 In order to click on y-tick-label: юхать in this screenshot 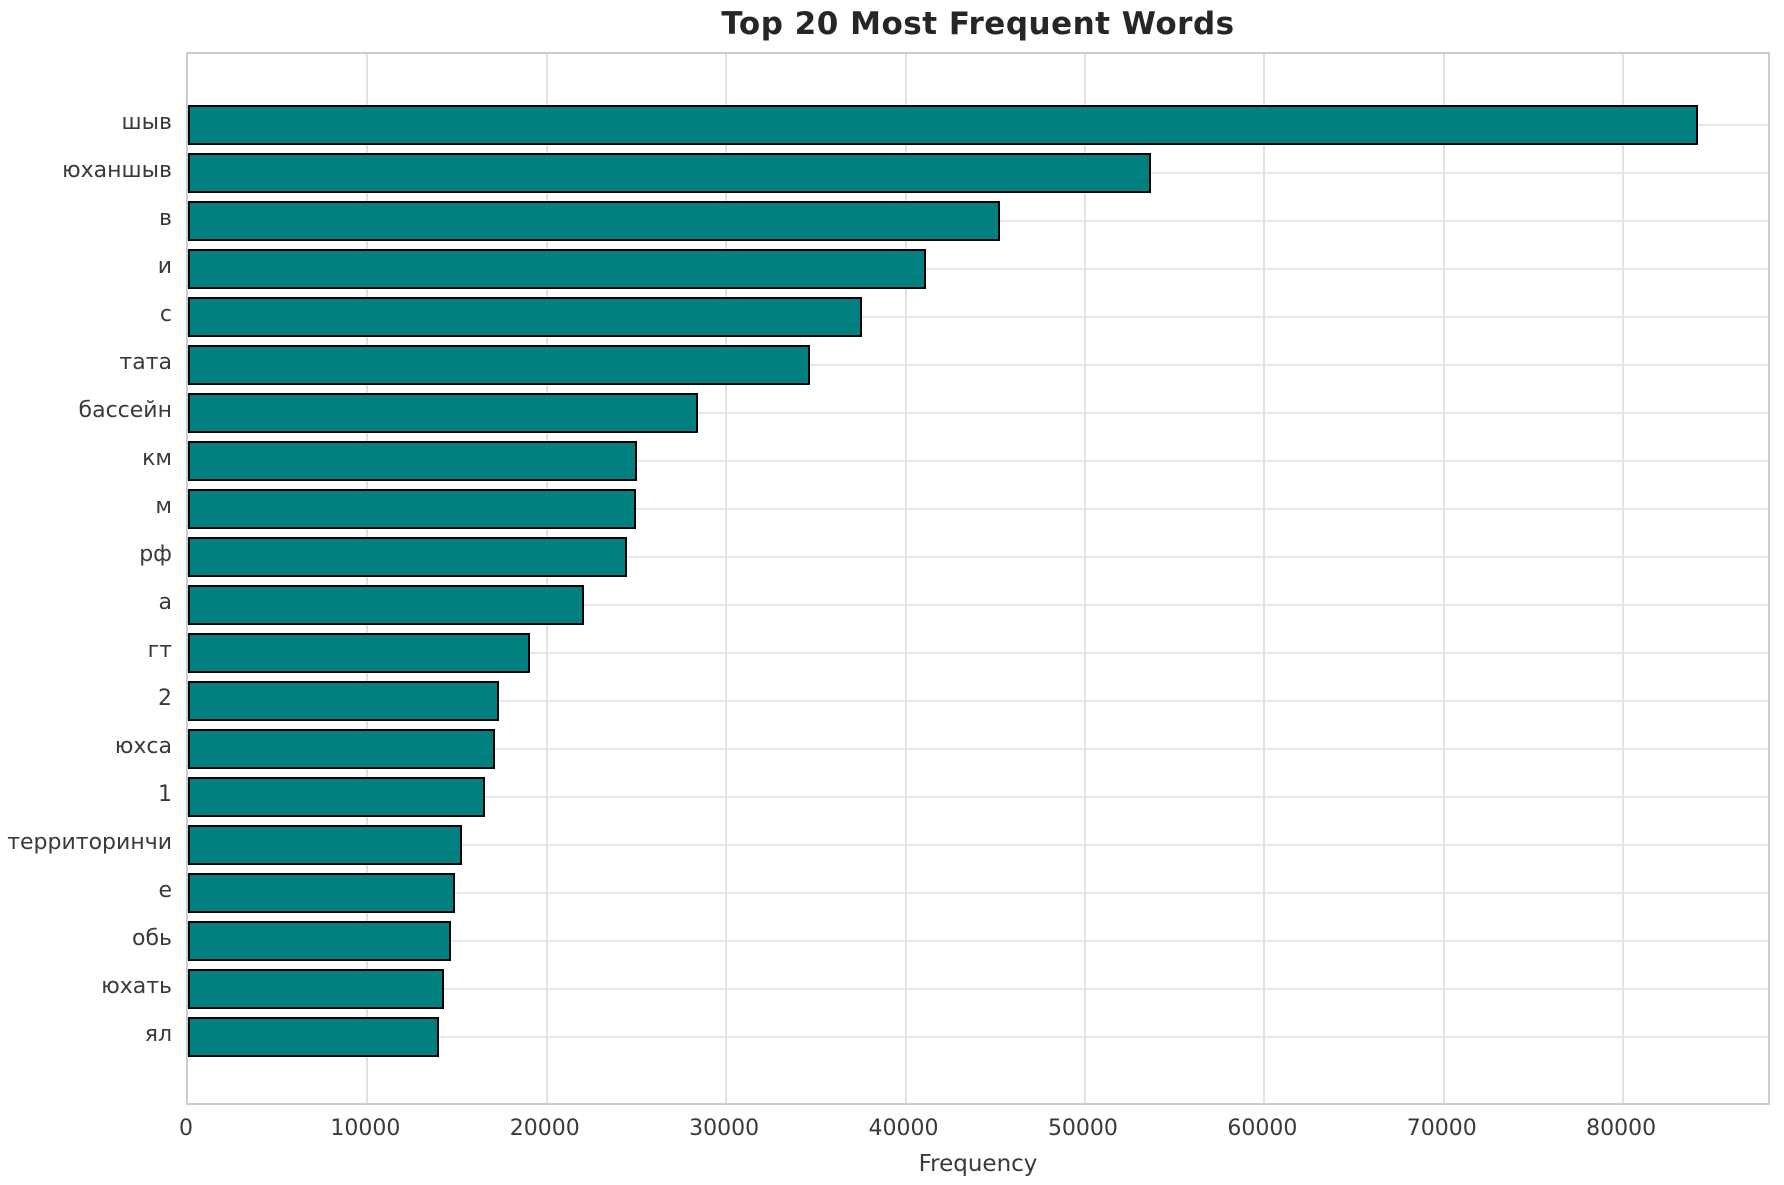, I will do `click(136, 986)`.